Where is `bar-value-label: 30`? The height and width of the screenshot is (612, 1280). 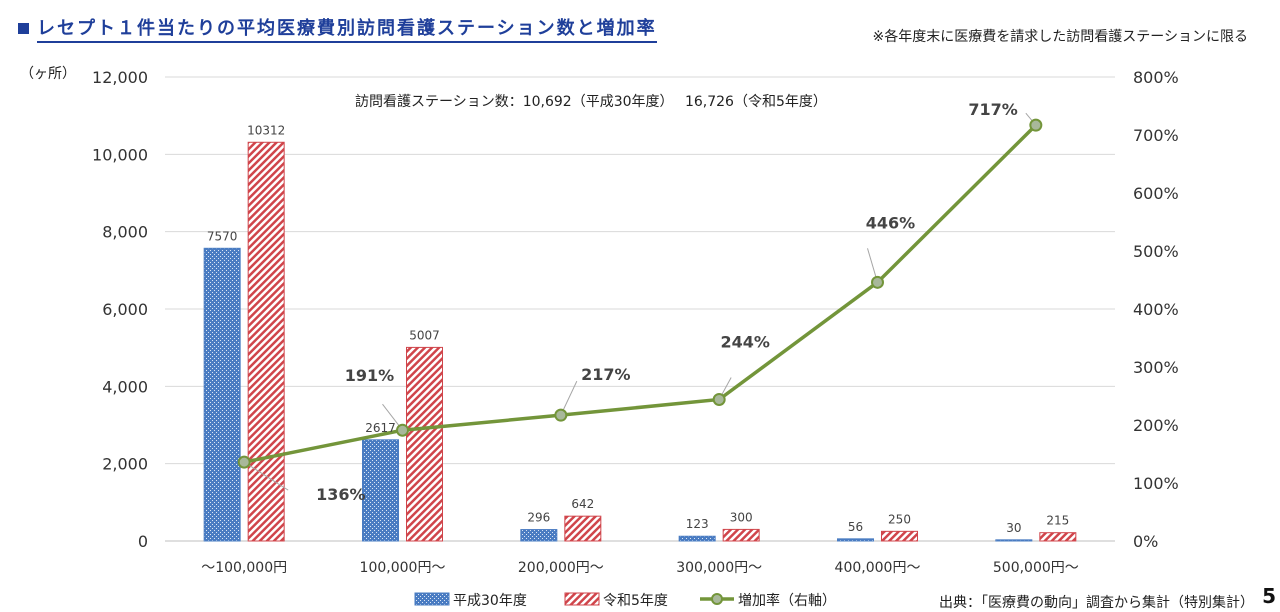
bar-value-label: 30 is located at coordinates (1013, 528).